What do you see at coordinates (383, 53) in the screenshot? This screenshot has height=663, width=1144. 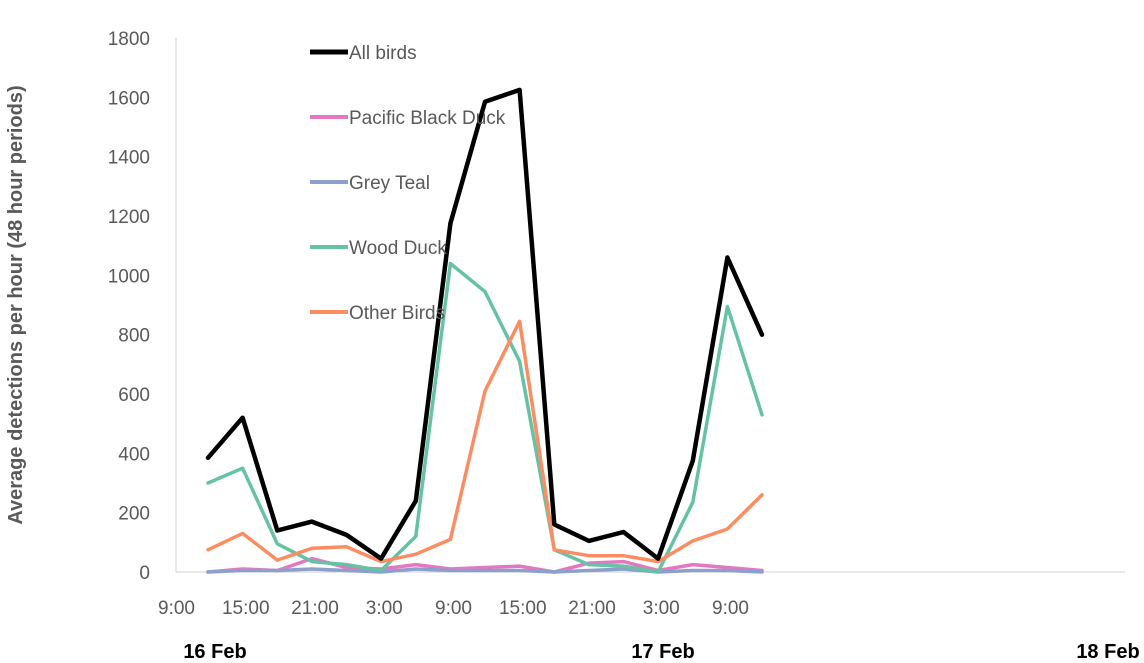 I see `legend-label: All birds` at bounding box center [383, 53].